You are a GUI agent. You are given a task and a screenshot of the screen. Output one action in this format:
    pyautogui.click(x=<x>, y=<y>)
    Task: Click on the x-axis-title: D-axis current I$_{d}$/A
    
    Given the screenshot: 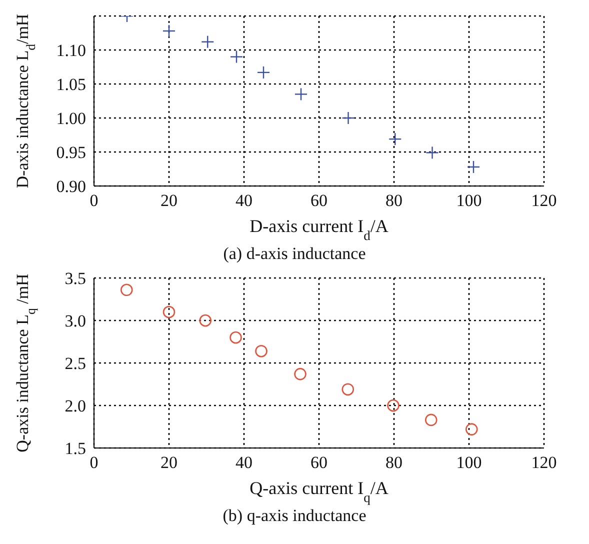 What is the action you would take?
    pyautogui.click(x=319, y=229)
    